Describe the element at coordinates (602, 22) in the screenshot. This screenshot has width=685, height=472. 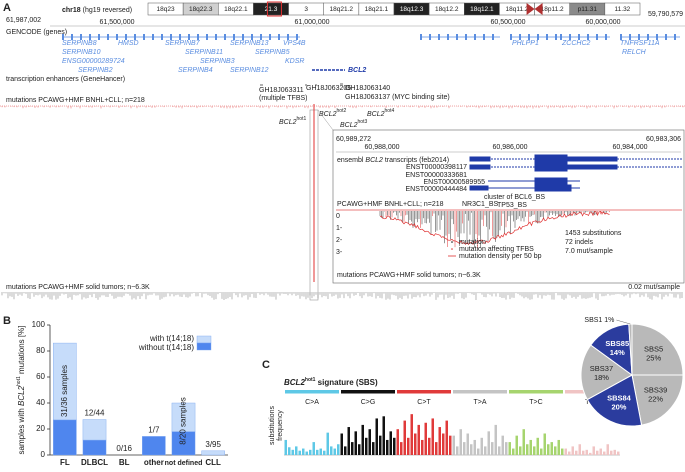
I see `coordinate: 60,000,000` at that location.